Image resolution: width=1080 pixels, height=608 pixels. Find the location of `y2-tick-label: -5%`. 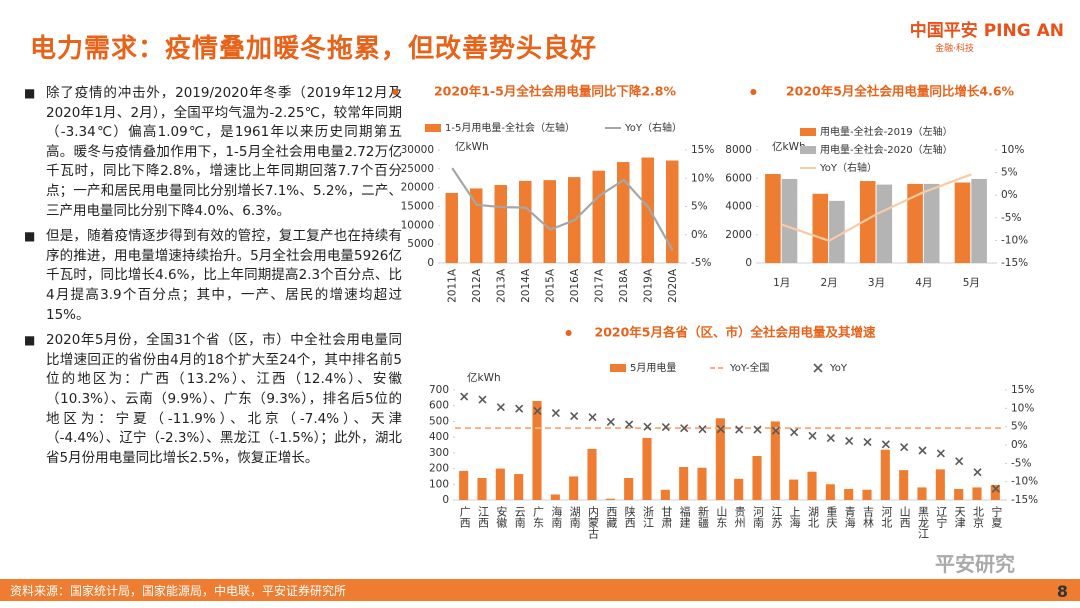

y2-tick-label: -5% is located at coordinates (701, 263).